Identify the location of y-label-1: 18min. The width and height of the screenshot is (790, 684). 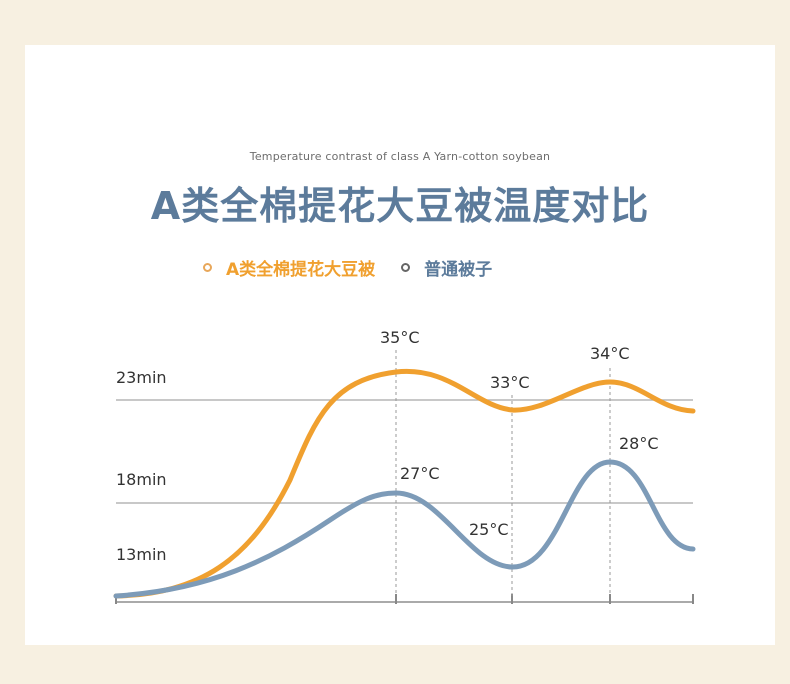
(141, 479).